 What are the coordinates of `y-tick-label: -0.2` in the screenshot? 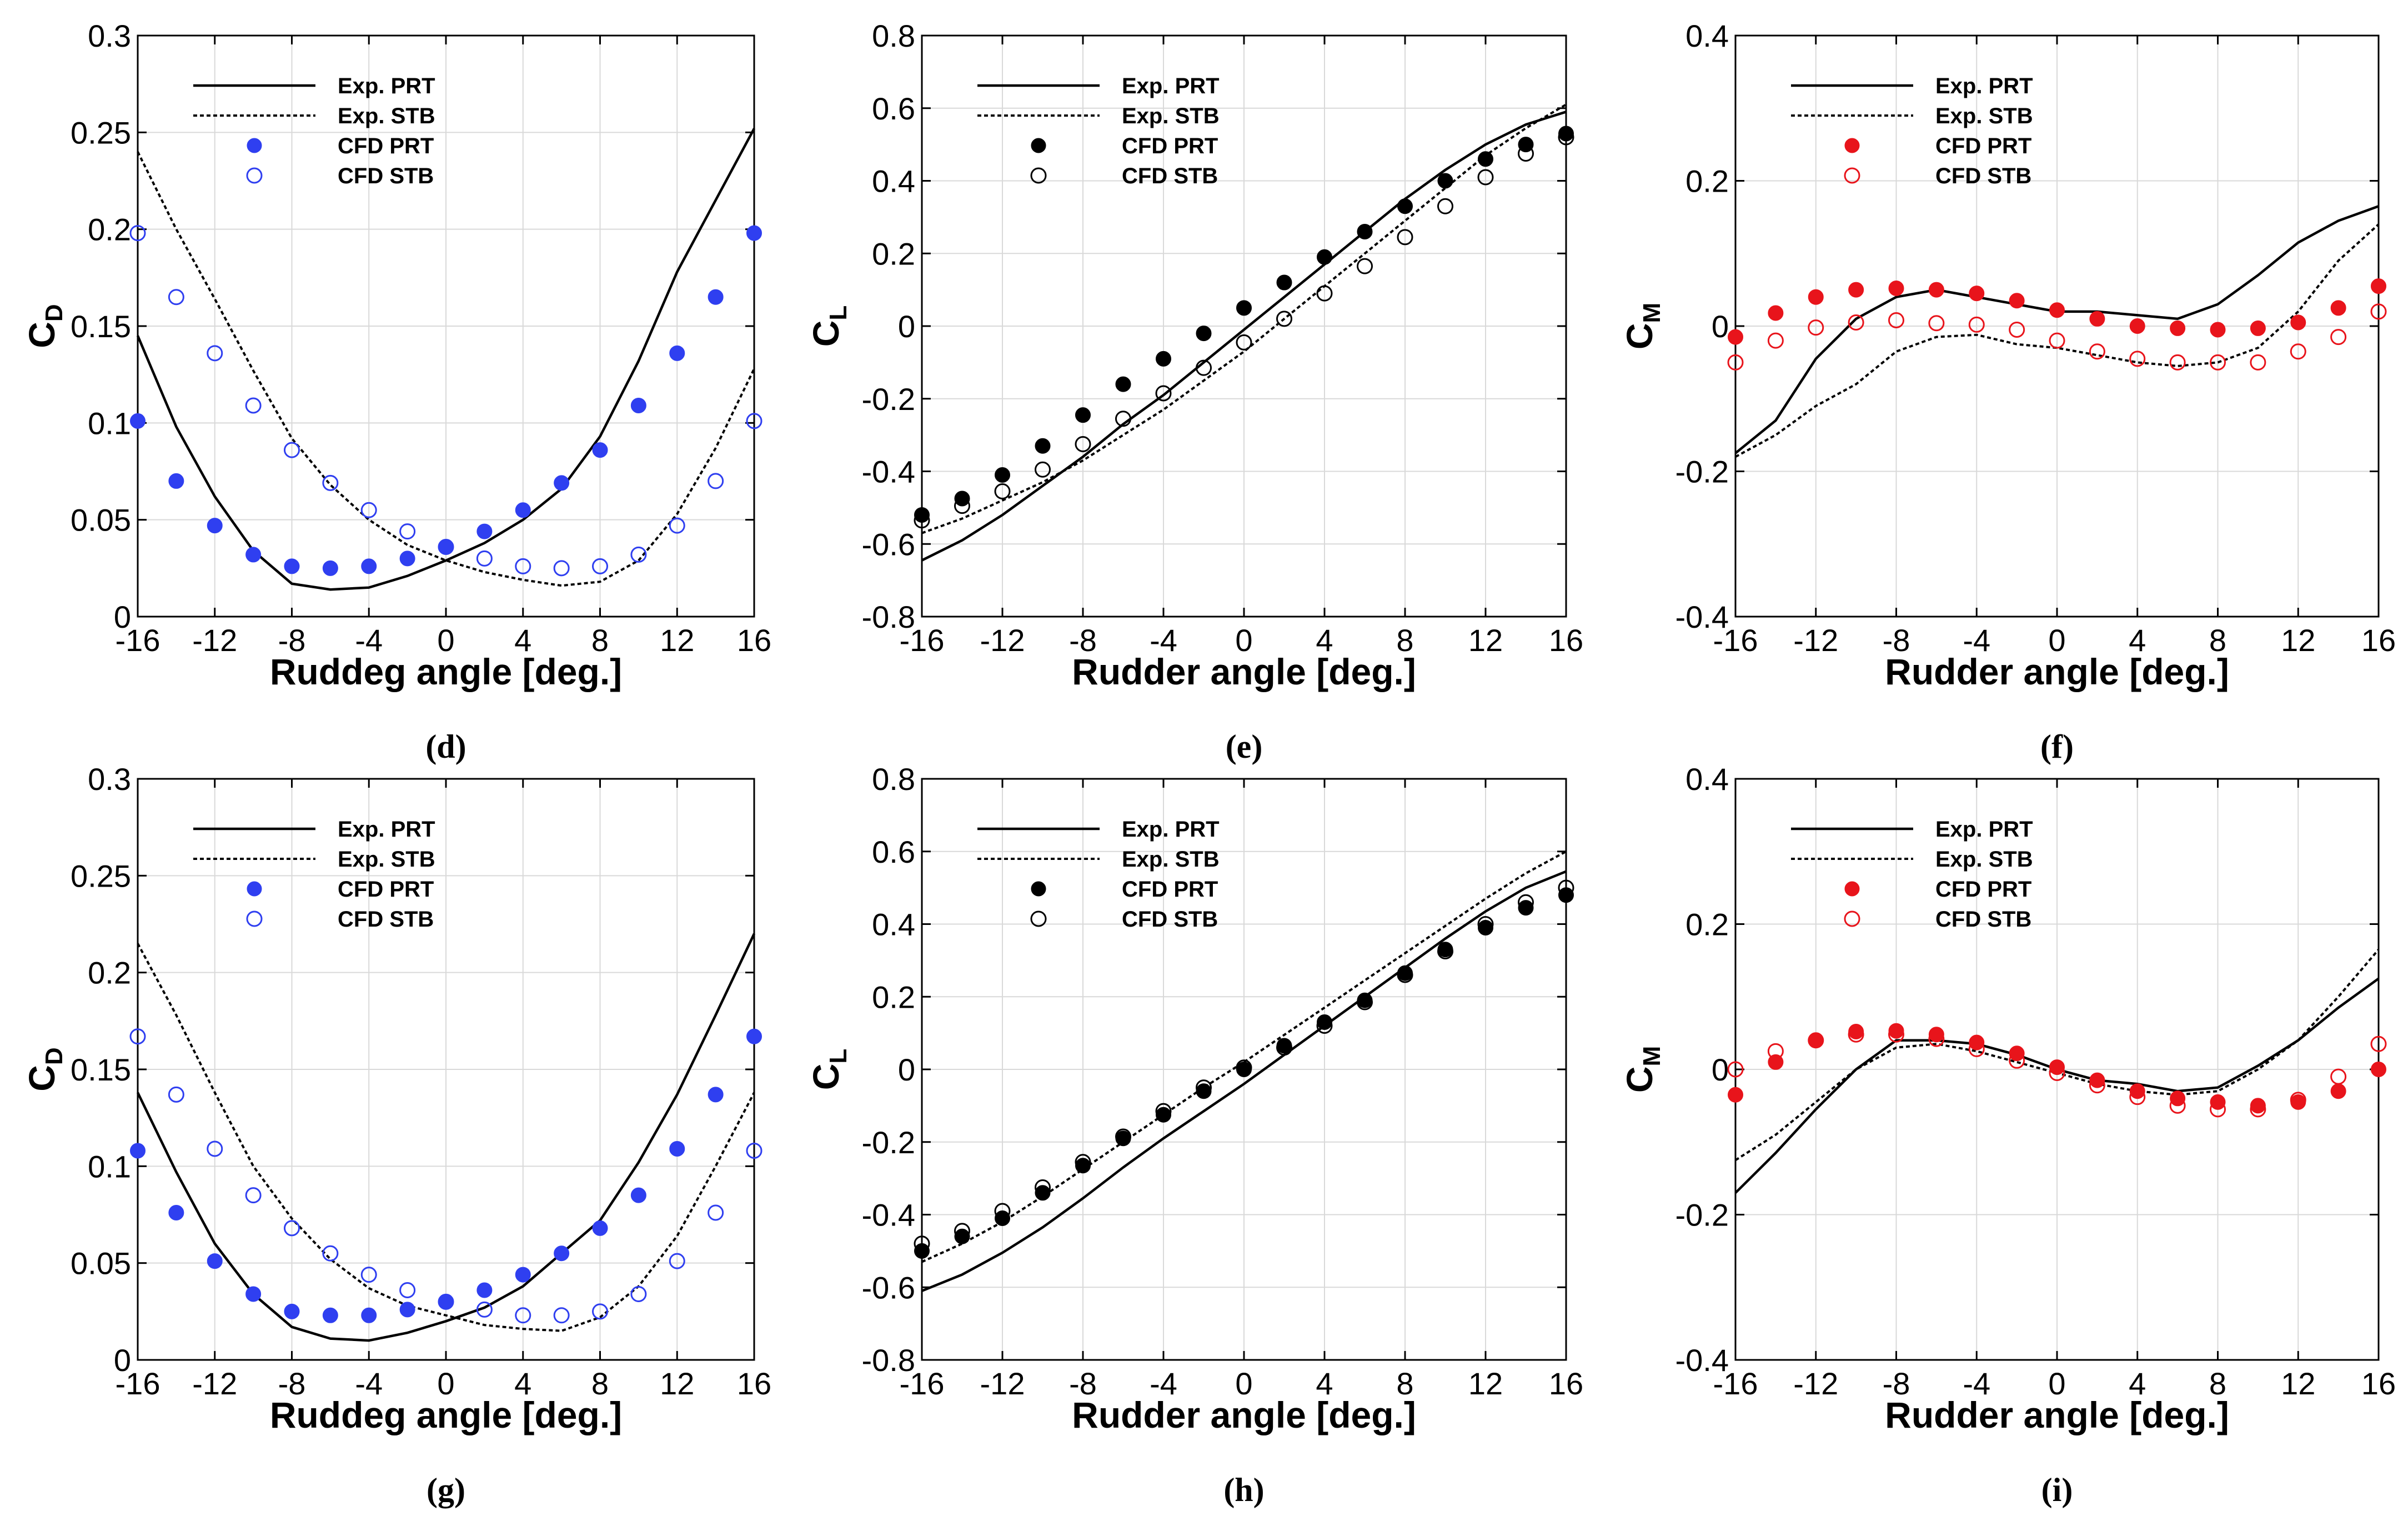 It's located at (889, 399).